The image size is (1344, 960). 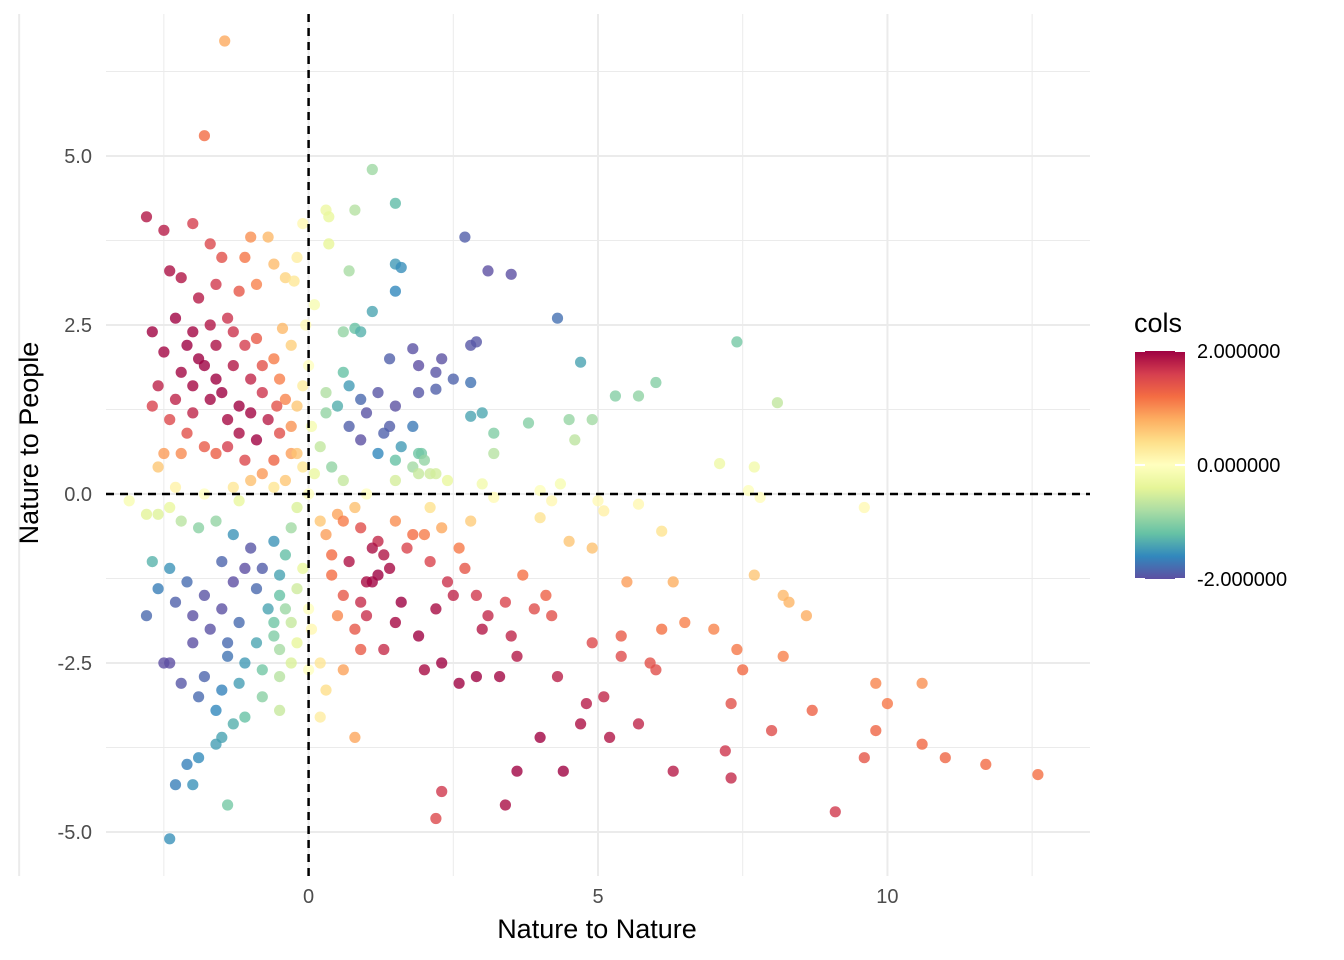 I want to click on x-tick-label: 5, so click(x=597, y=897).